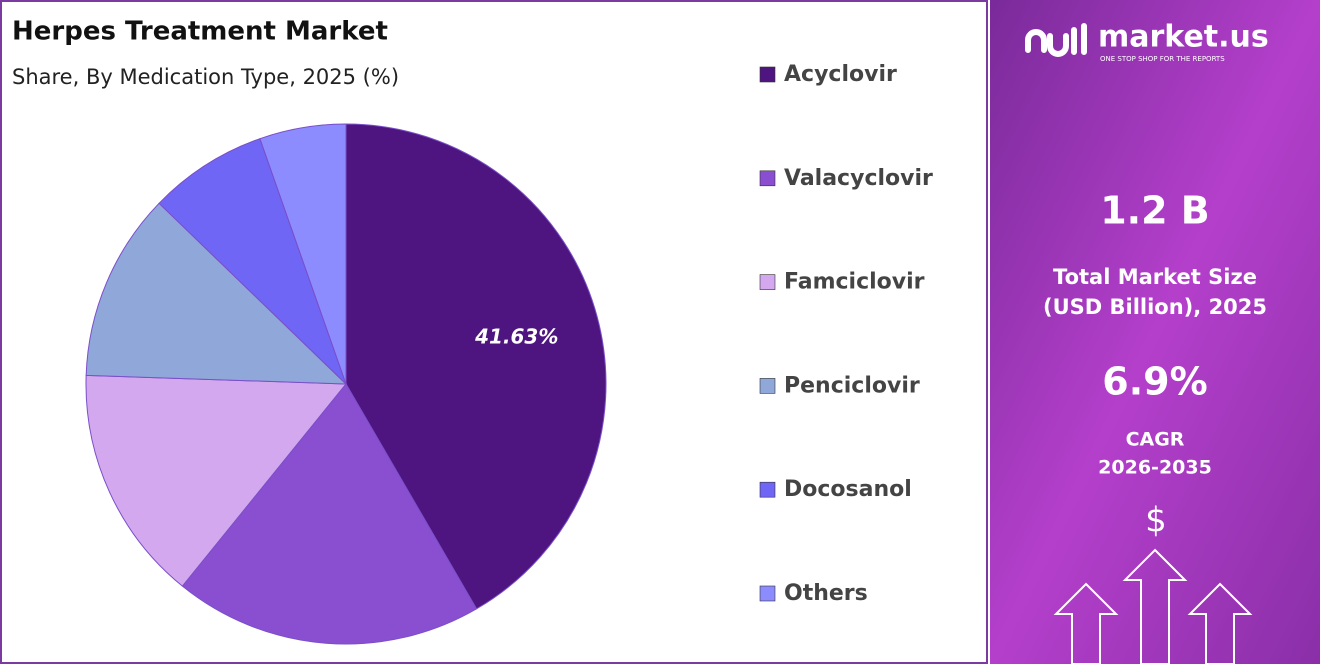 Image resolution: width=1320 pixels, height=668 pixels. Describe the element at coordinates (1183, 37) in the screenshot. I see `brand: market.us` at that location.